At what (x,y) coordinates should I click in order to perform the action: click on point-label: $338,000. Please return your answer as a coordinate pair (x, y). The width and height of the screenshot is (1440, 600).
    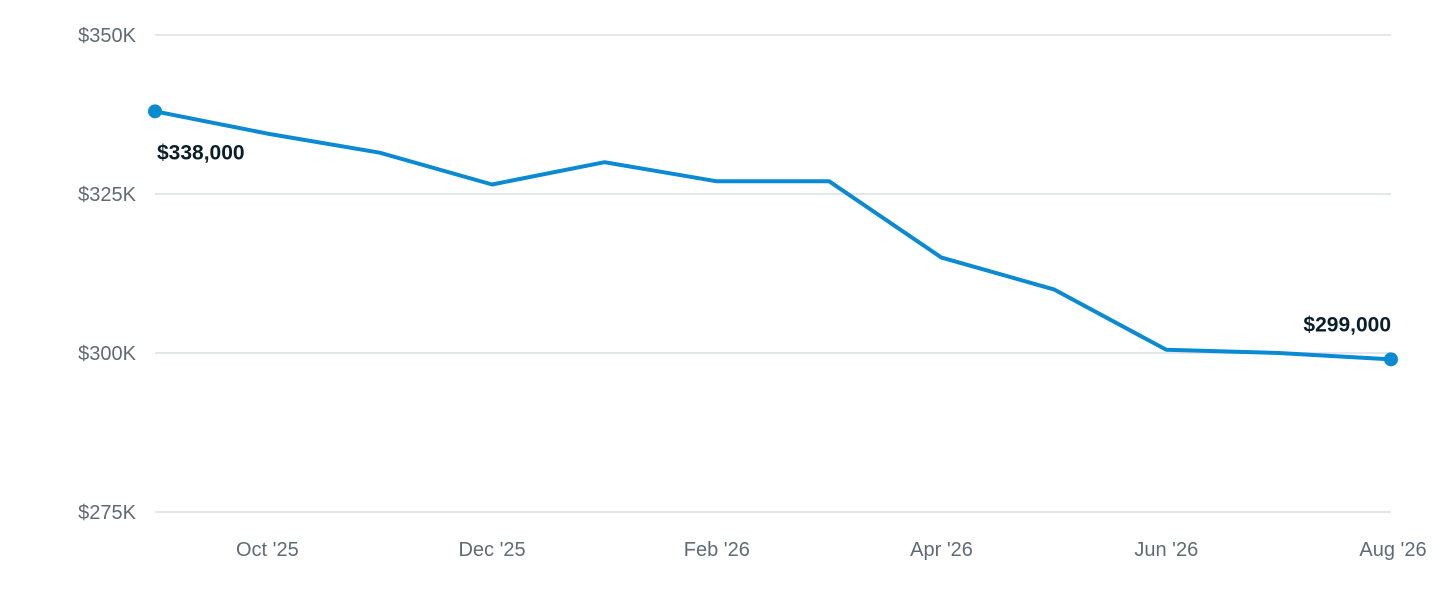
    Looking at the image, I should click on (201, 152).